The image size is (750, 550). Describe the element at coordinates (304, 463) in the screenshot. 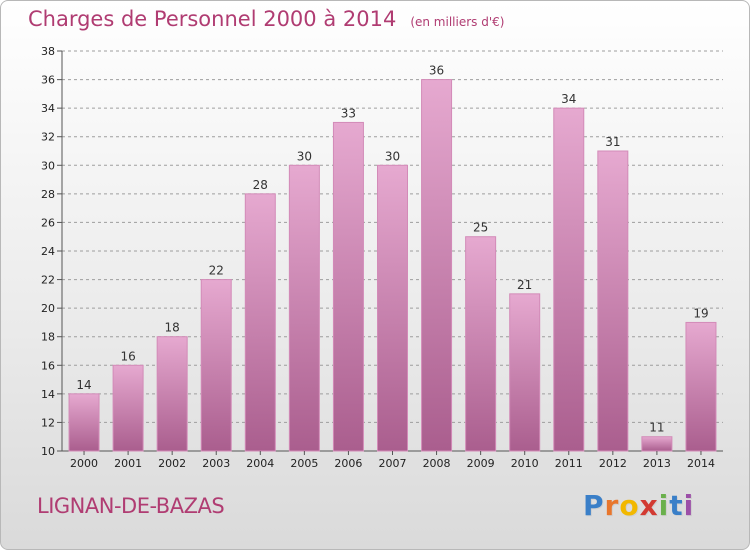

I see `x-tick-label: 2005` at that location.